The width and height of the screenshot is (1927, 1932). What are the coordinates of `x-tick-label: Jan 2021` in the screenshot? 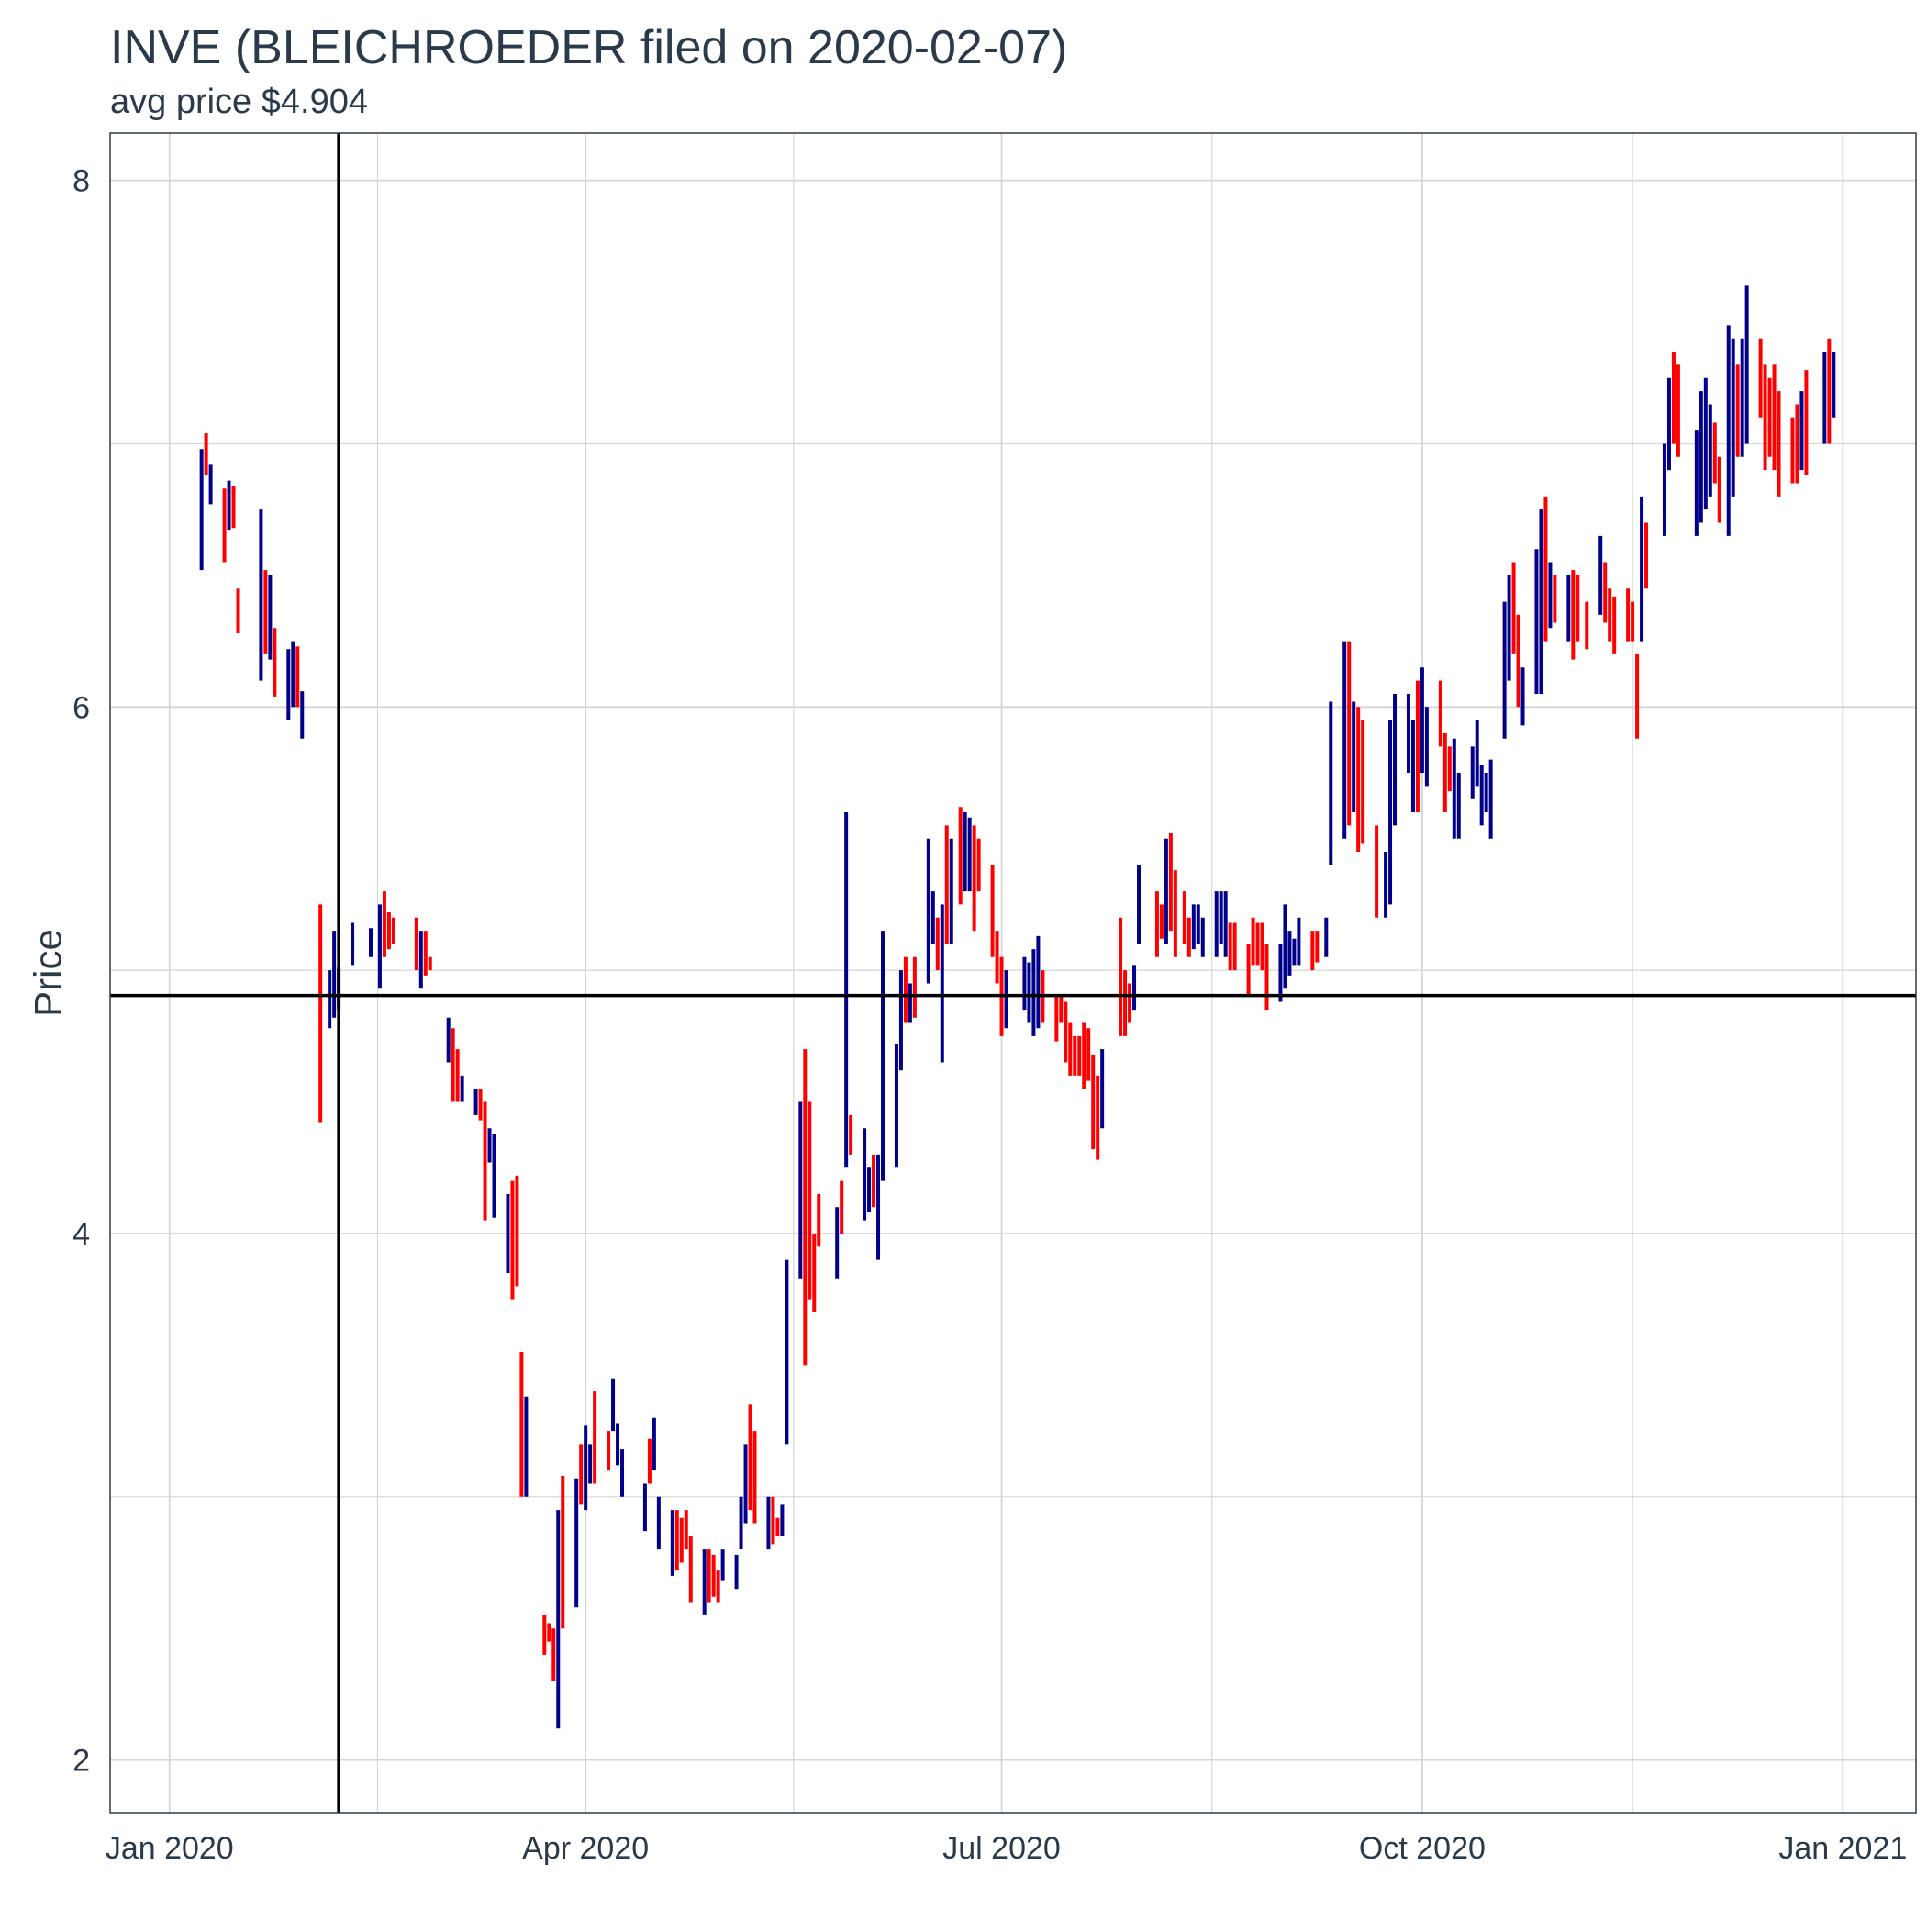 It's located at (1842, 1849).